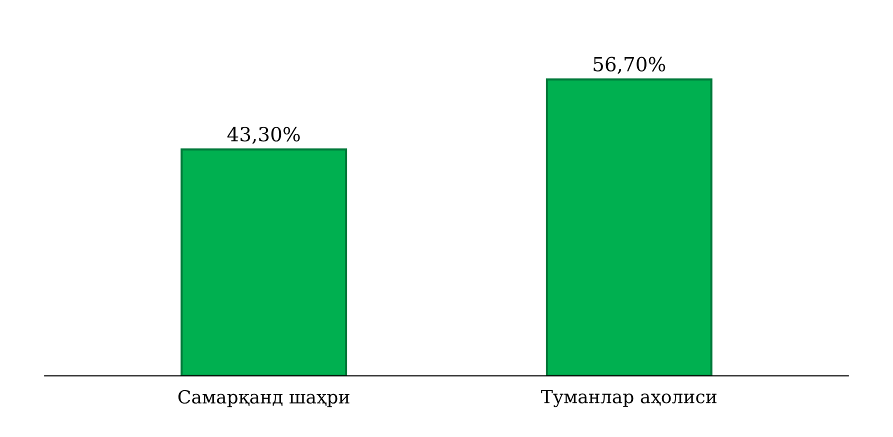 Image resolution: width=893 pixels, height=437 pixels. What do you see at coordinates (630, 65) in the screenshot?
I see `data-label: 56,70%` at bounding box center [630, 65].